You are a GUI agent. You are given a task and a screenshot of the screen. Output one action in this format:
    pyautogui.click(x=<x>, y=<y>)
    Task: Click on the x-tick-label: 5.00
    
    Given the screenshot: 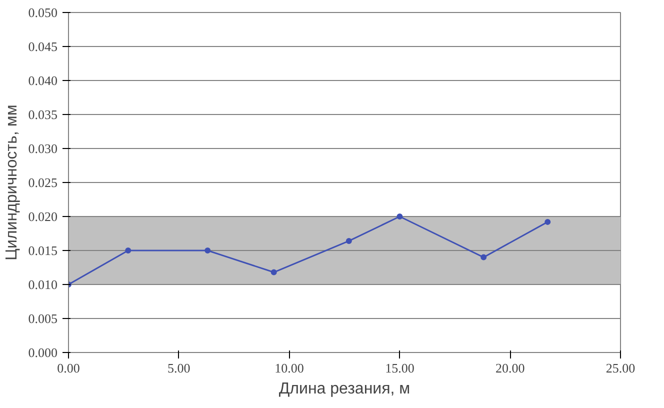 What is the action you would take?
    pyautogui.click(x=179, y=368)
    